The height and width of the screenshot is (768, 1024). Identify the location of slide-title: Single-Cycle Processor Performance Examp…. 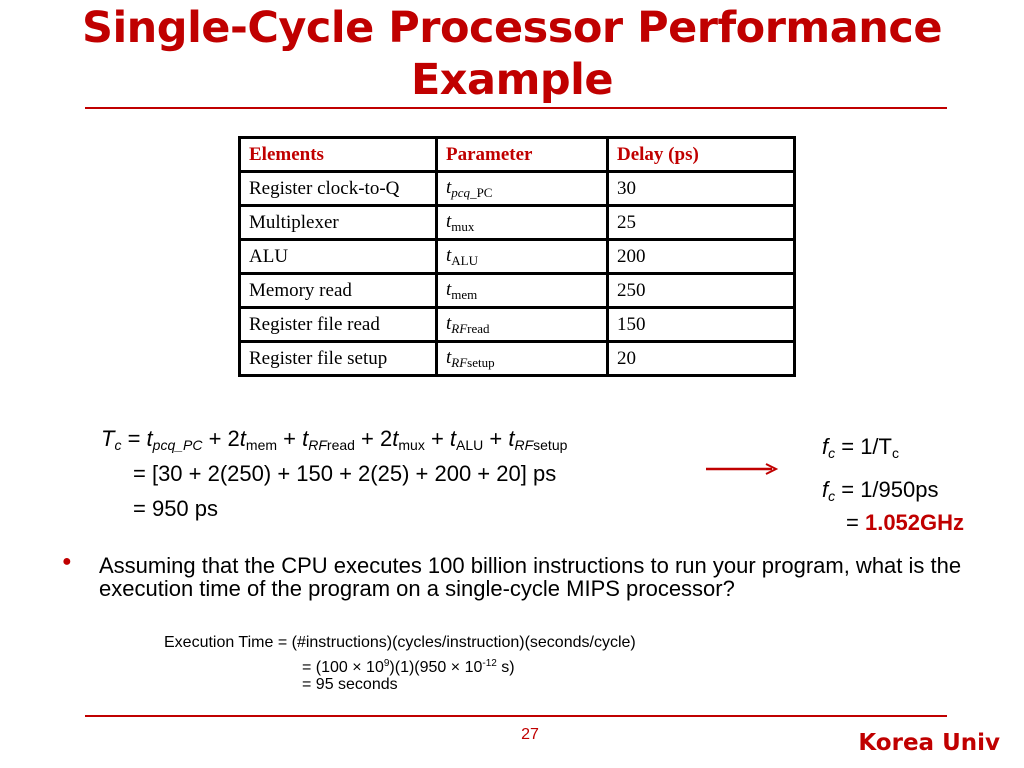
(512, 54).